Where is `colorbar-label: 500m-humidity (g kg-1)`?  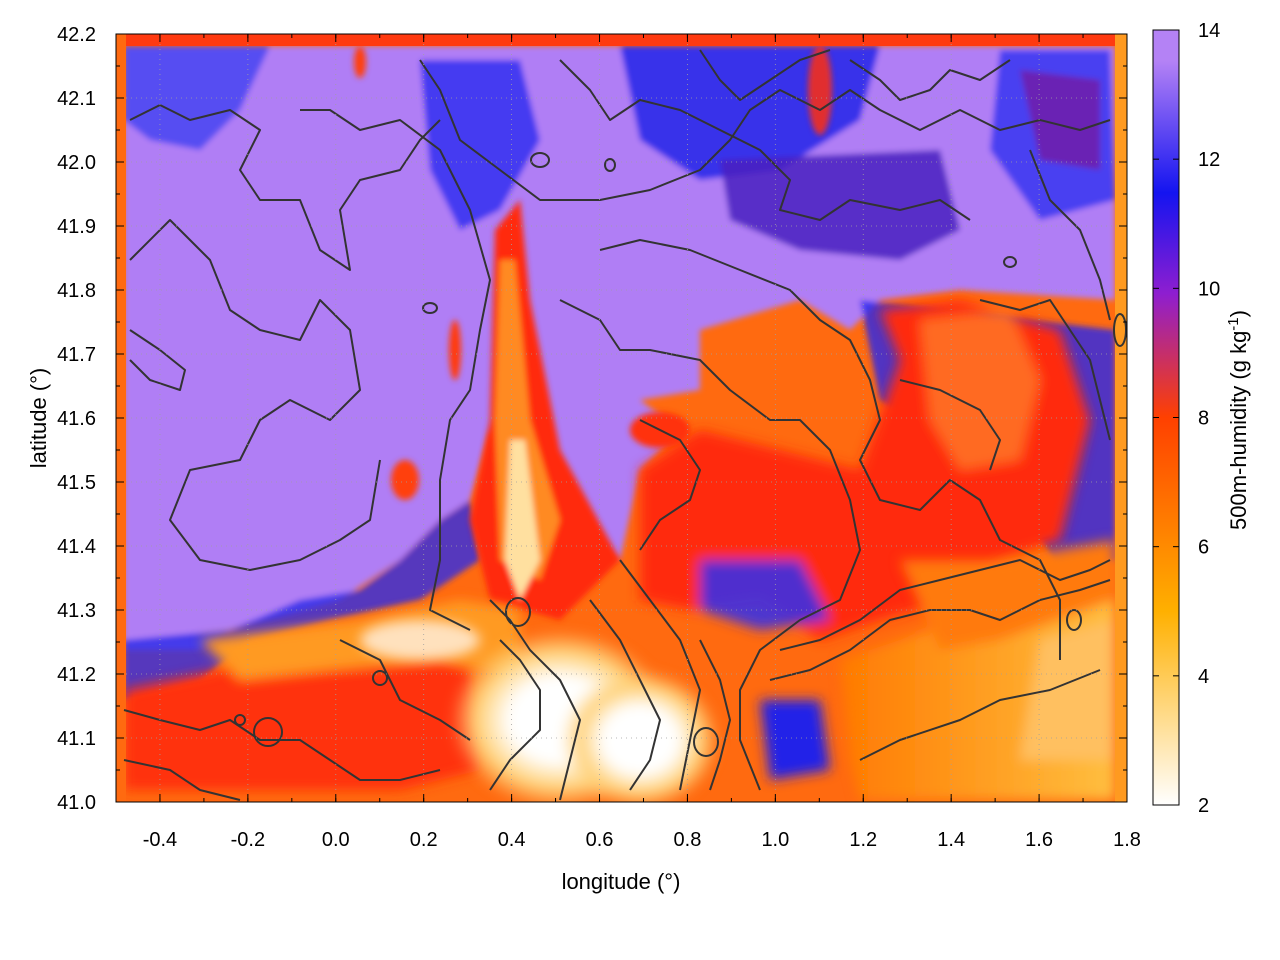
colorbar-label: 500m-humidity (g kg-1) is located at coordinates (1238, 420).